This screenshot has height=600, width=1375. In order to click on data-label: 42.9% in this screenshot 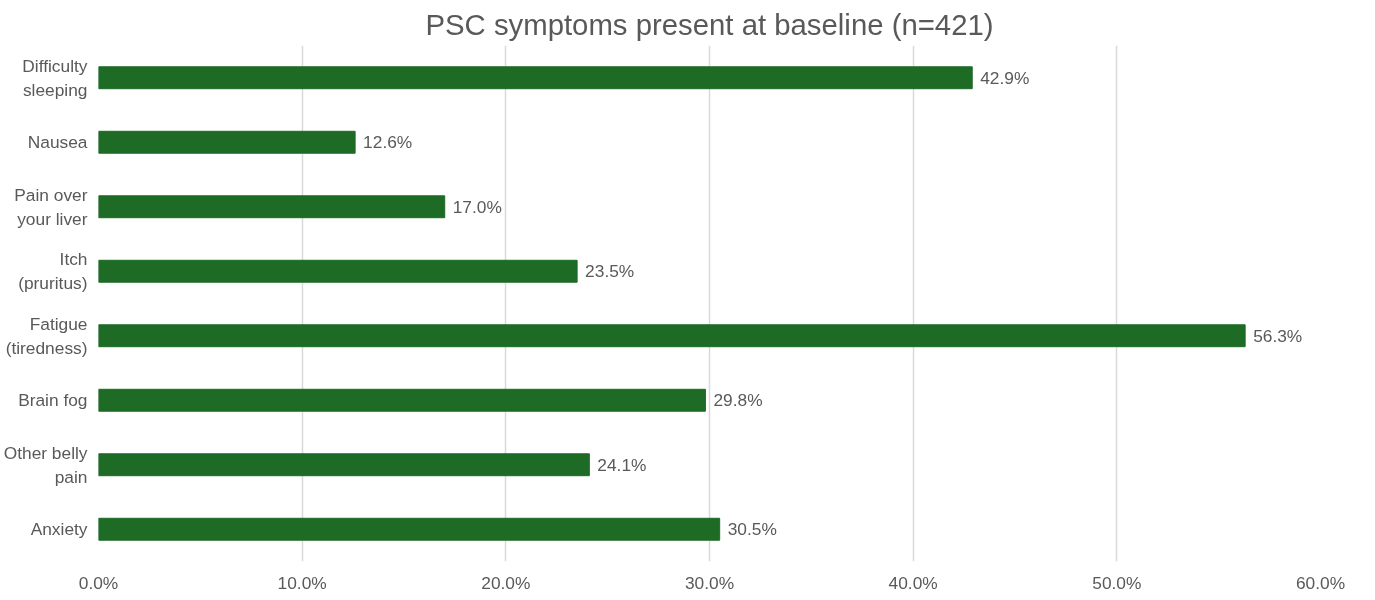, I will do `click(1005, 77)`.